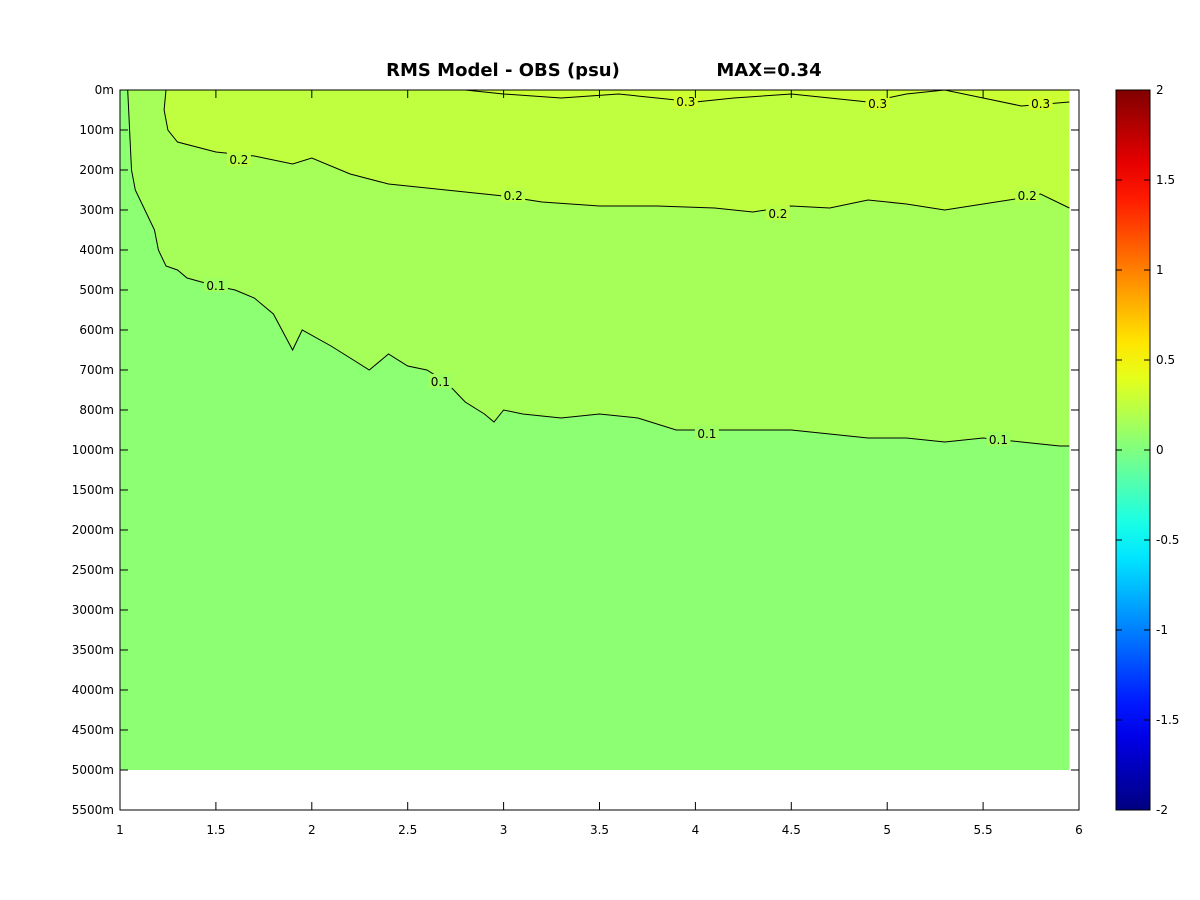  What do you see at coordinates (96, 130) in the screenshot?
I see `y-tick-label: 100m` at bounding box center [96, 130].